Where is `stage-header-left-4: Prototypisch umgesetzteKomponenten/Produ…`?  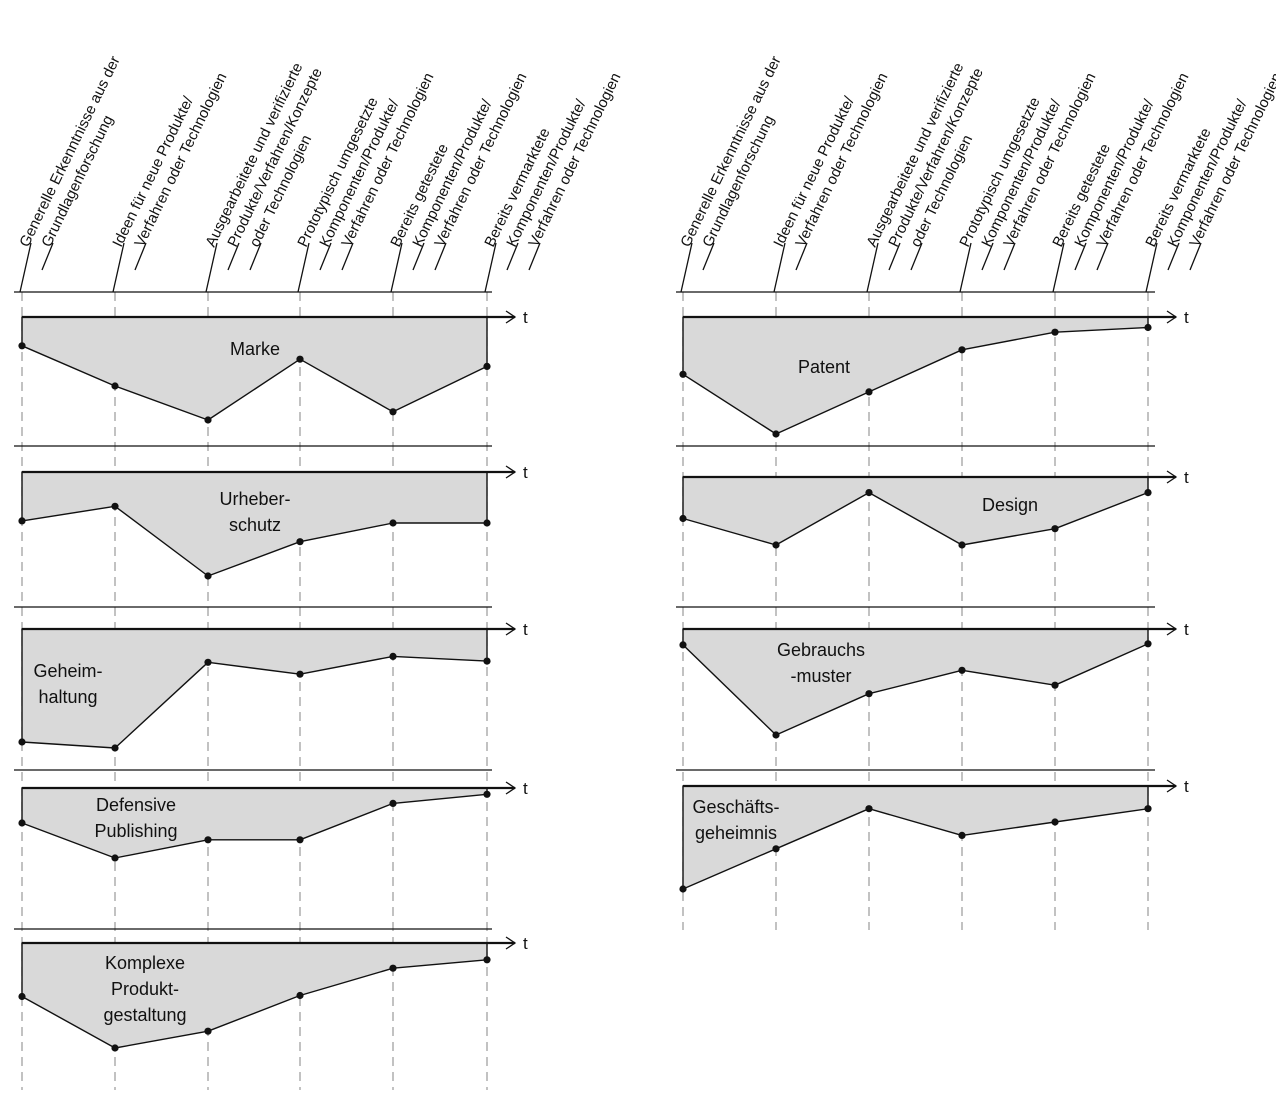 stage-header-left-4: Prototypisch umgesetzteKomponenten/Produ… is located at coordinates (366, 181).